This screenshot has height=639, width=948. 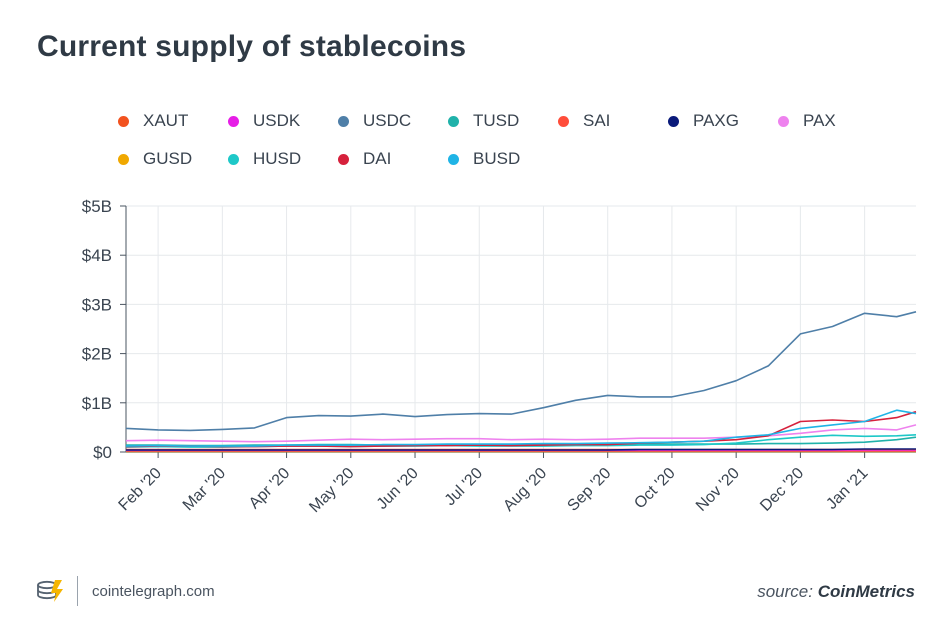 I want to click on x-tick-label: Nov '20, so click(x=718, y=490).